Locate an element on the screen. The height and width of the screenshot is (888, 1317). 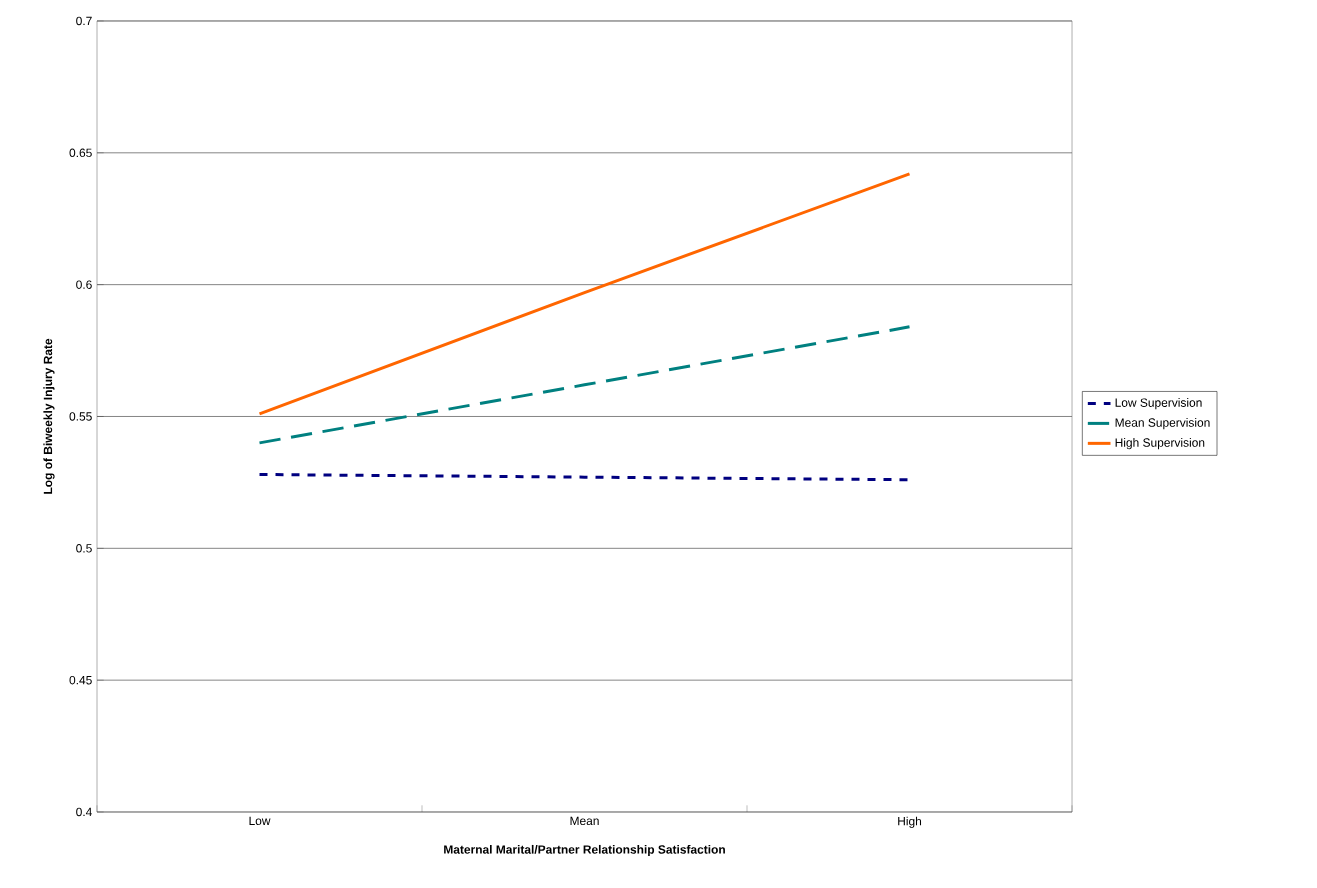
y-tick-label: 0.55 is located at coordinates (80, 416).